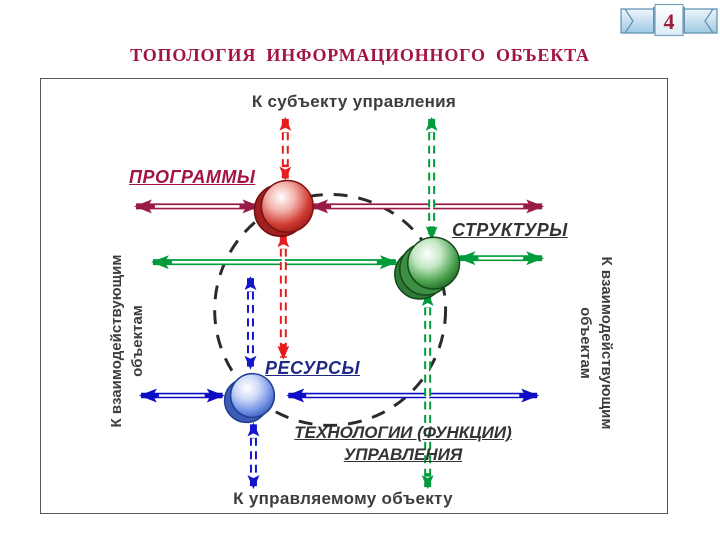 Image resolution: width=720 pixels, height=540 pixels. Describe the element at coordinates (127, 341) in the screenshot. I see `port-label-left: К взаимодействующим объектам` at that location.